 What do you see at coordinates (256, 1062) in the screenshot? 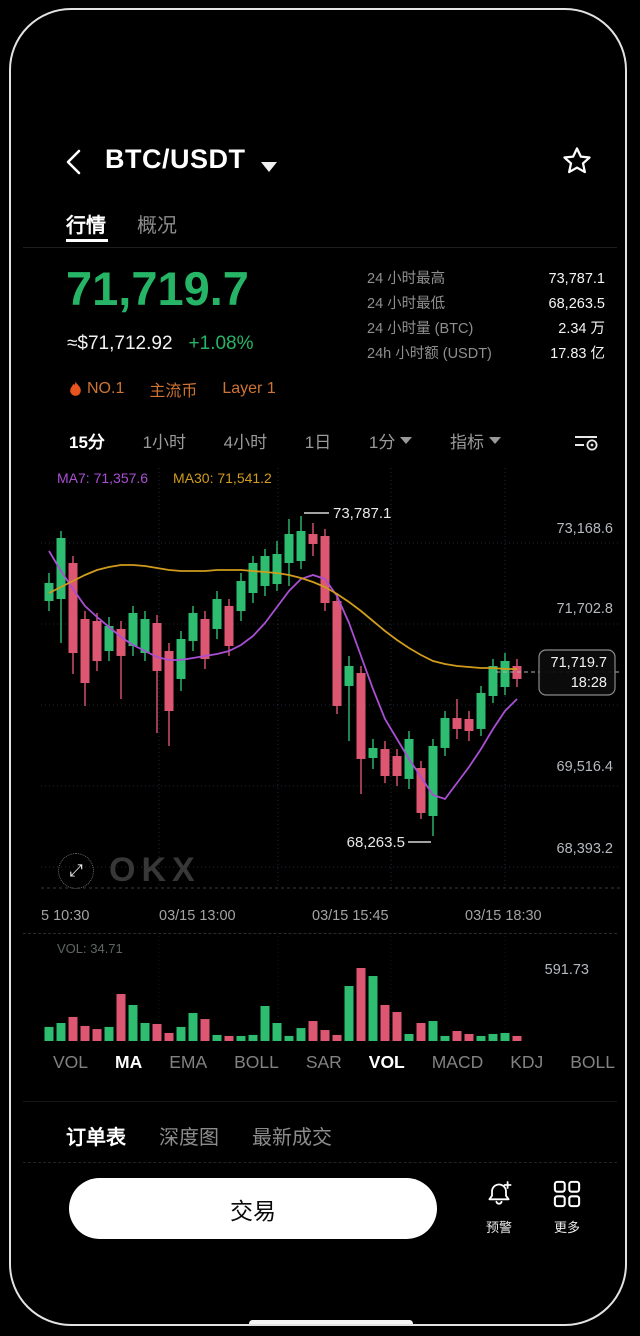
I see `indicator-tab-boll: BOLL` at bounding box center [256, 1062].